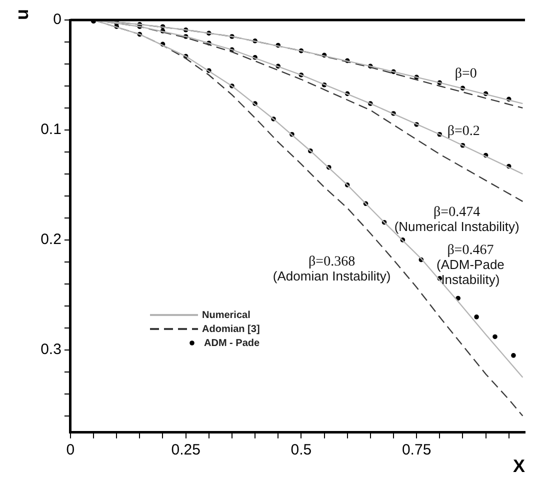 Image resolution: width=537 pixels, height=490 pixels. I want to click on legend-label: Numerical, so click(226, 315).